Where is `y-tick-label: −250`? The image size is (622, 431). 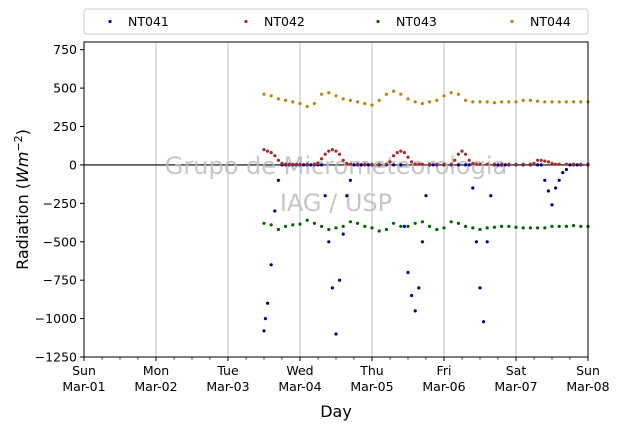
y-tick-label: −250 is located at coordinates (60, 203).